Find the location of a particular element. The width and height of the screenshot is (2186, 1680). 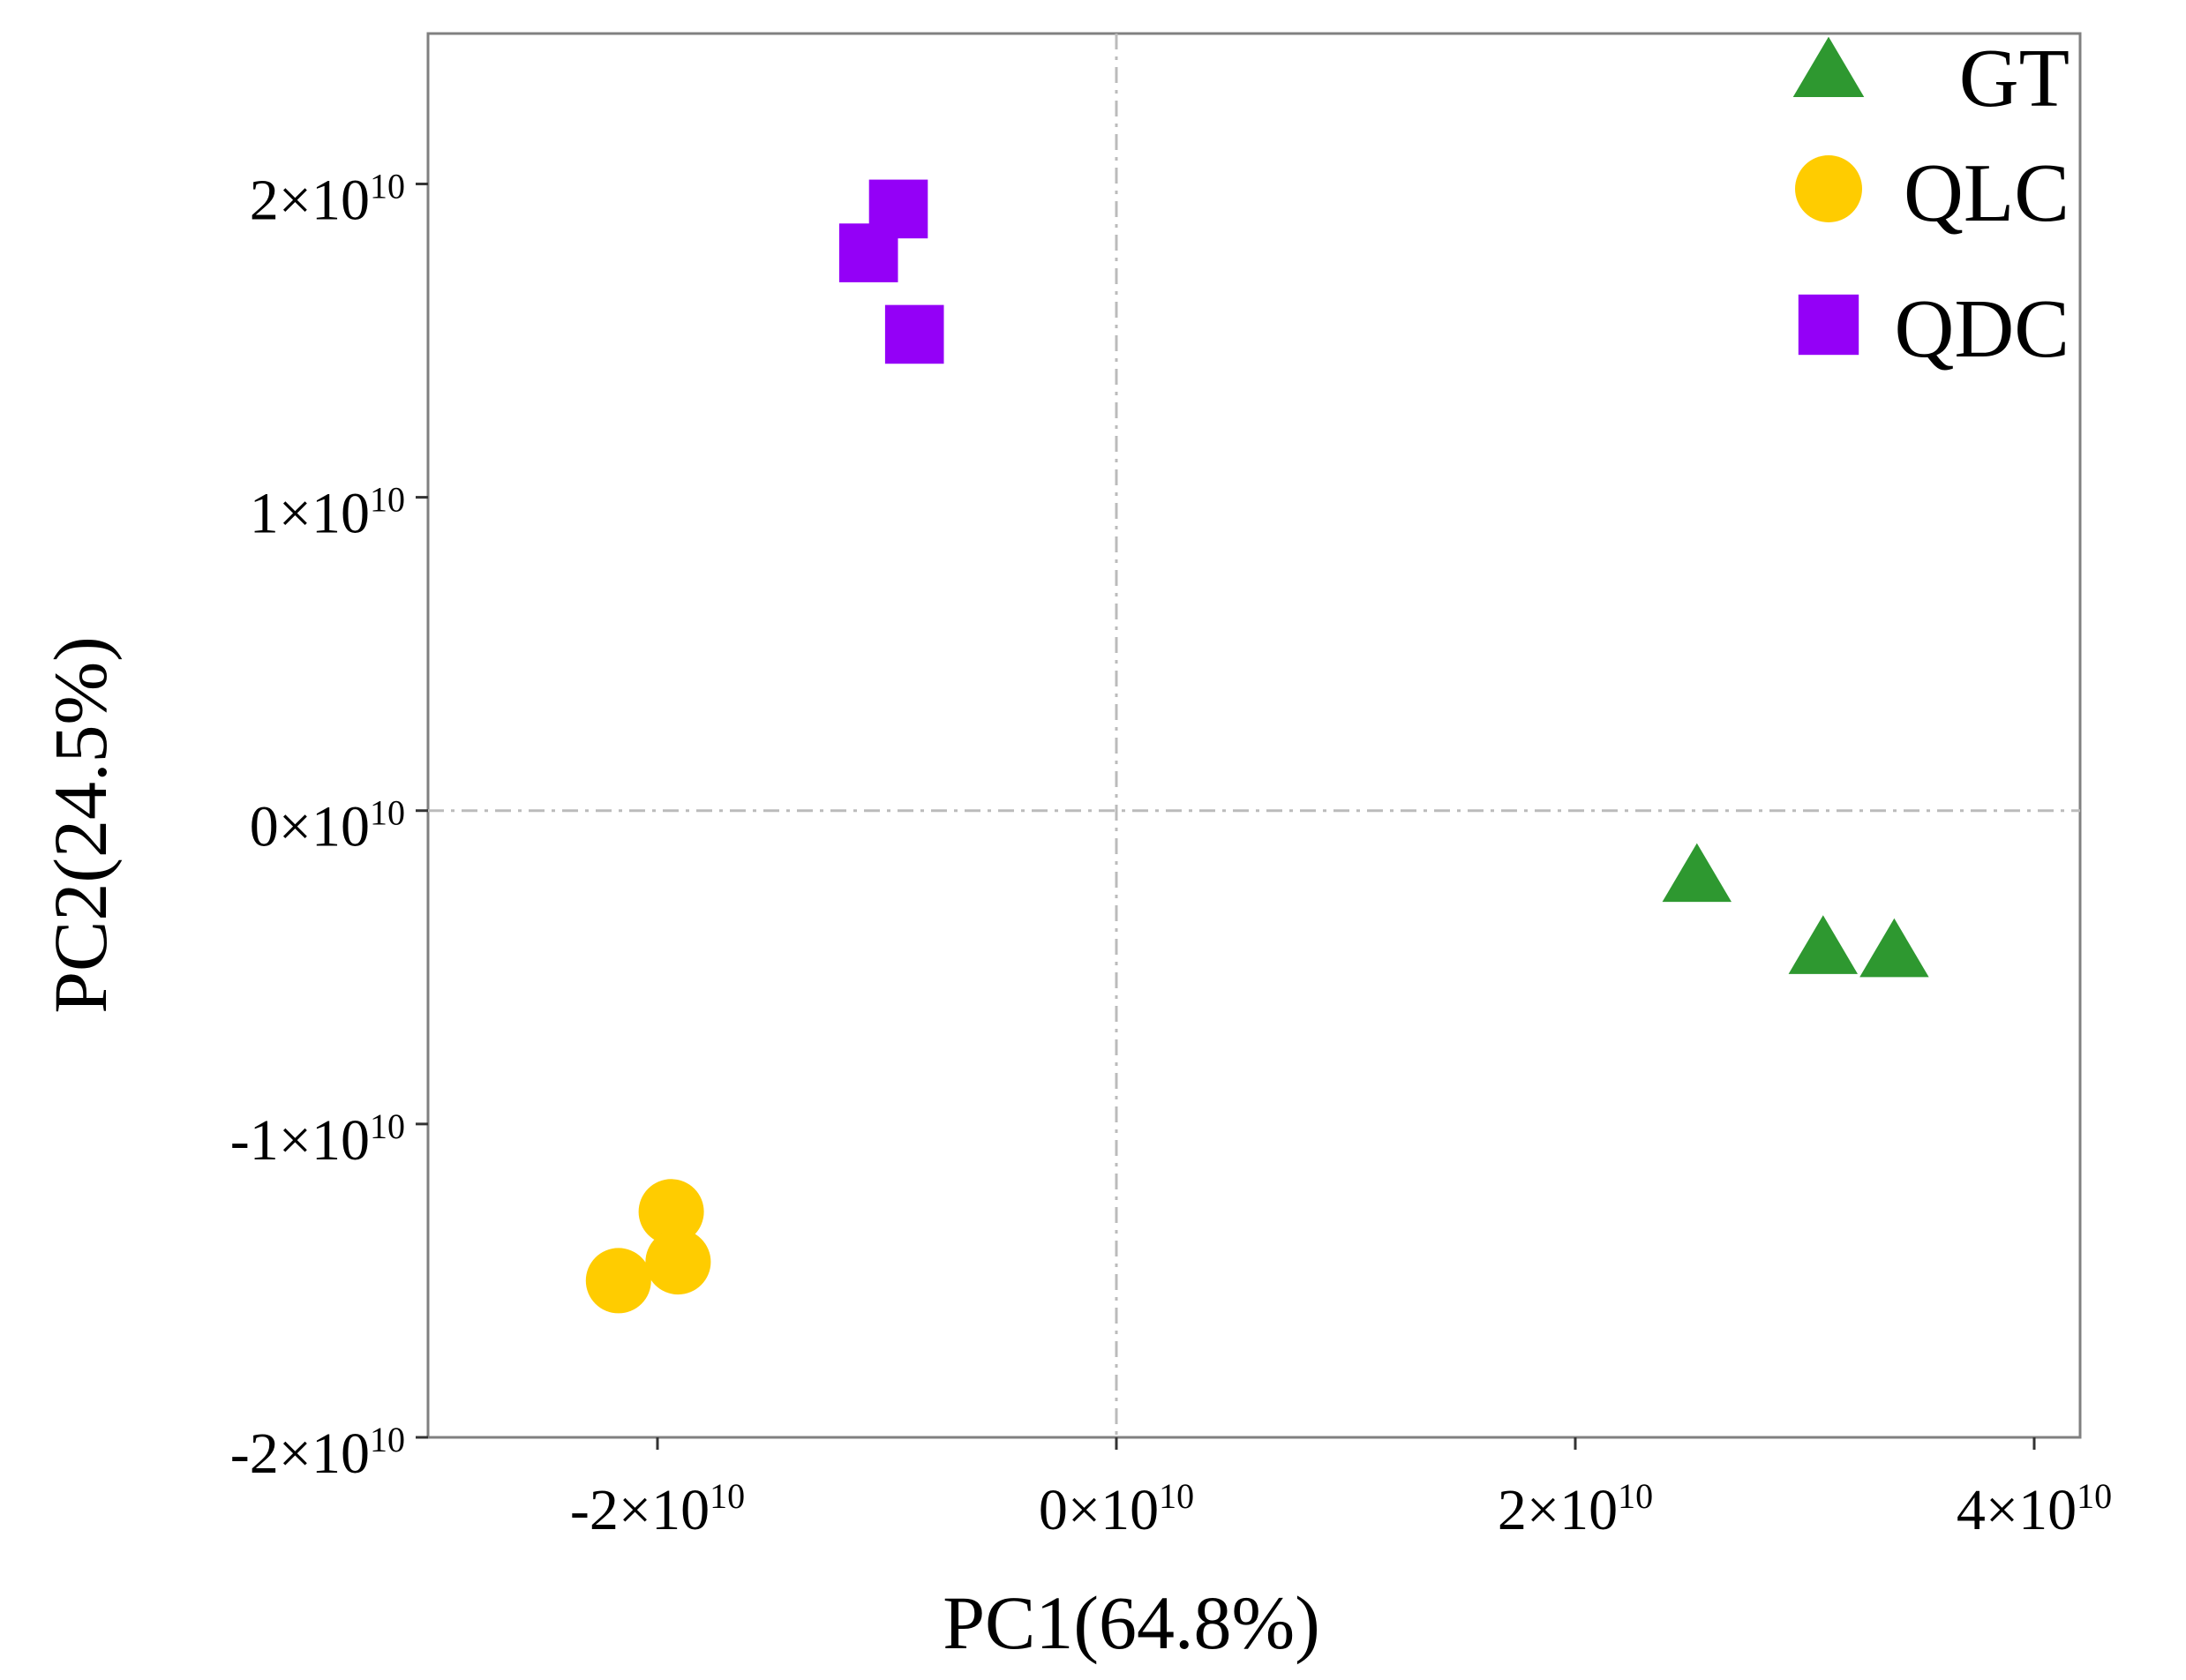

series-qlc is located at coordinates (648, 1246).